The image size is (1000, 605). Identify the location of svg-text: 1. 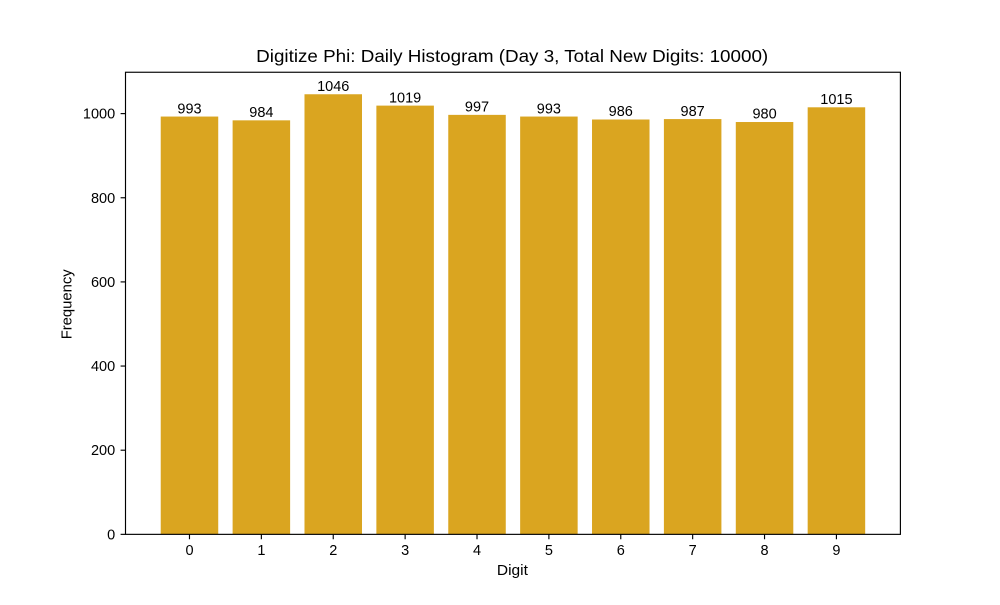
(261, 551).